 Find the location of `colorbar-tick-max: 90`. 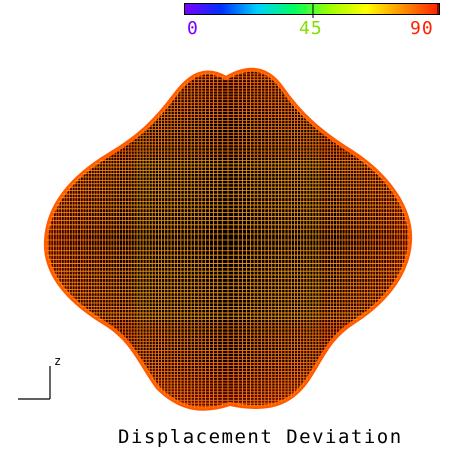

colorbar-tick-max: 90 is located at coordinates (422, 28).